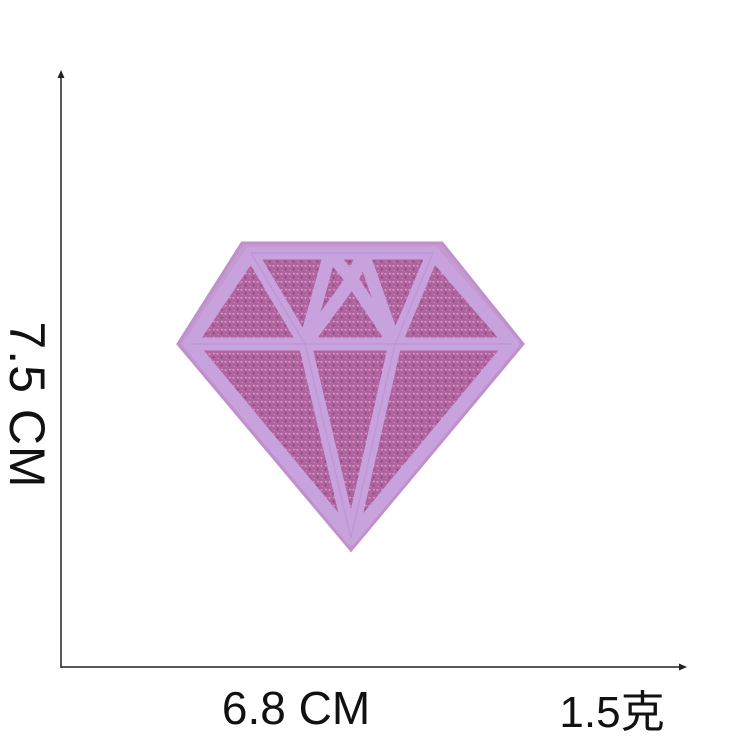 The width and height of the screenshot is (750, 750). I want to click on horizontal-axis-arrow, so click(683, 667).